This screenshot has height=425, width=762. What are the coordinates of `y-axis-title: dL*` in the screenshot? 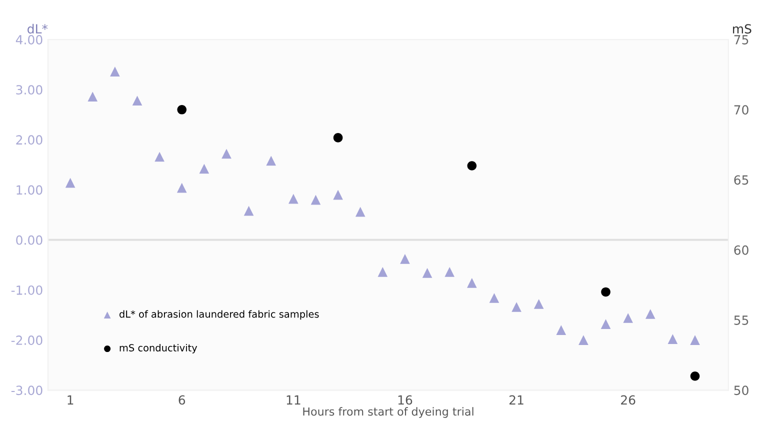 It's located at (38, 29).